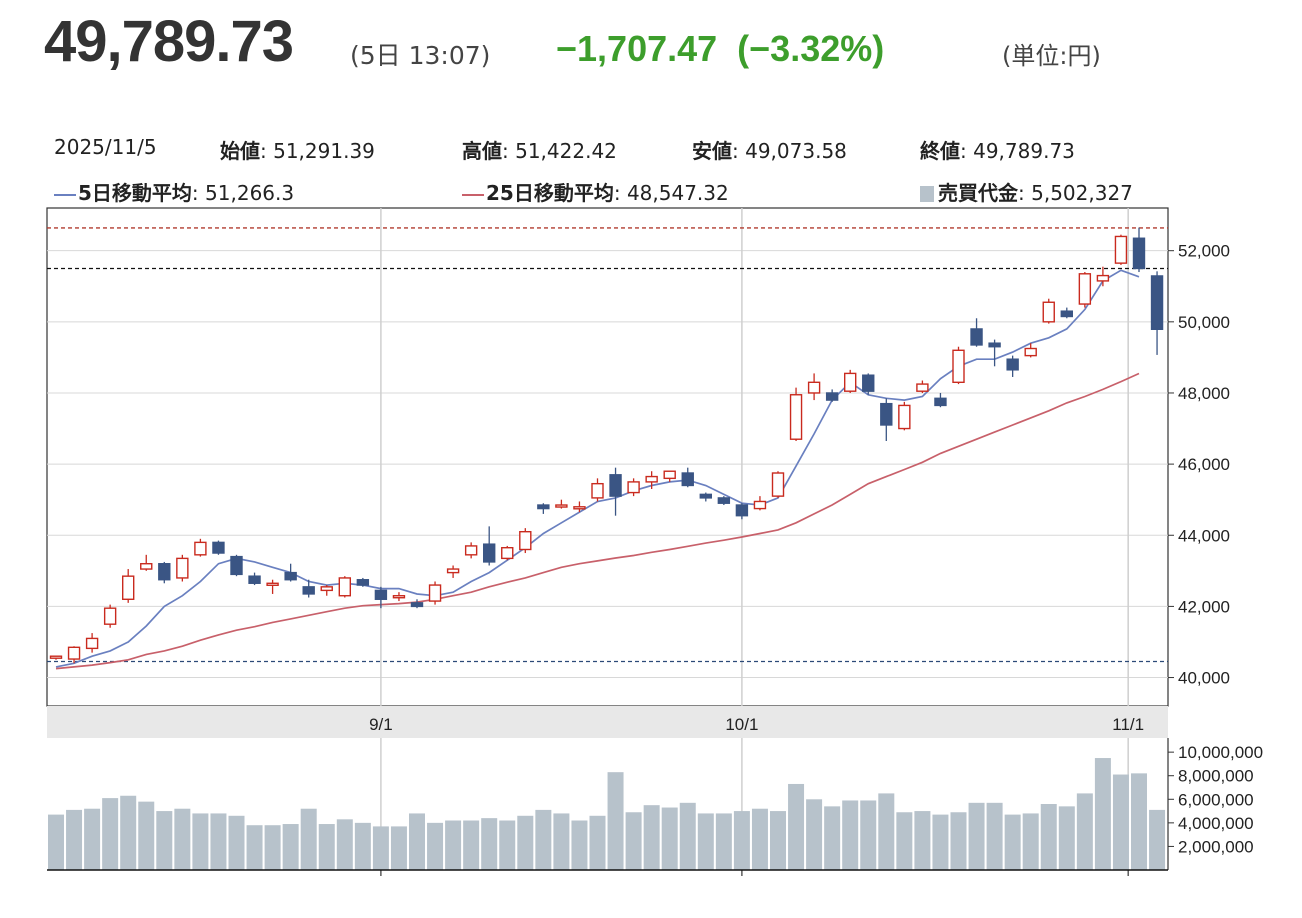 This screenshot has width=1302, height=918. I want to click on low-value: 49,073.58, so click(796, 151).